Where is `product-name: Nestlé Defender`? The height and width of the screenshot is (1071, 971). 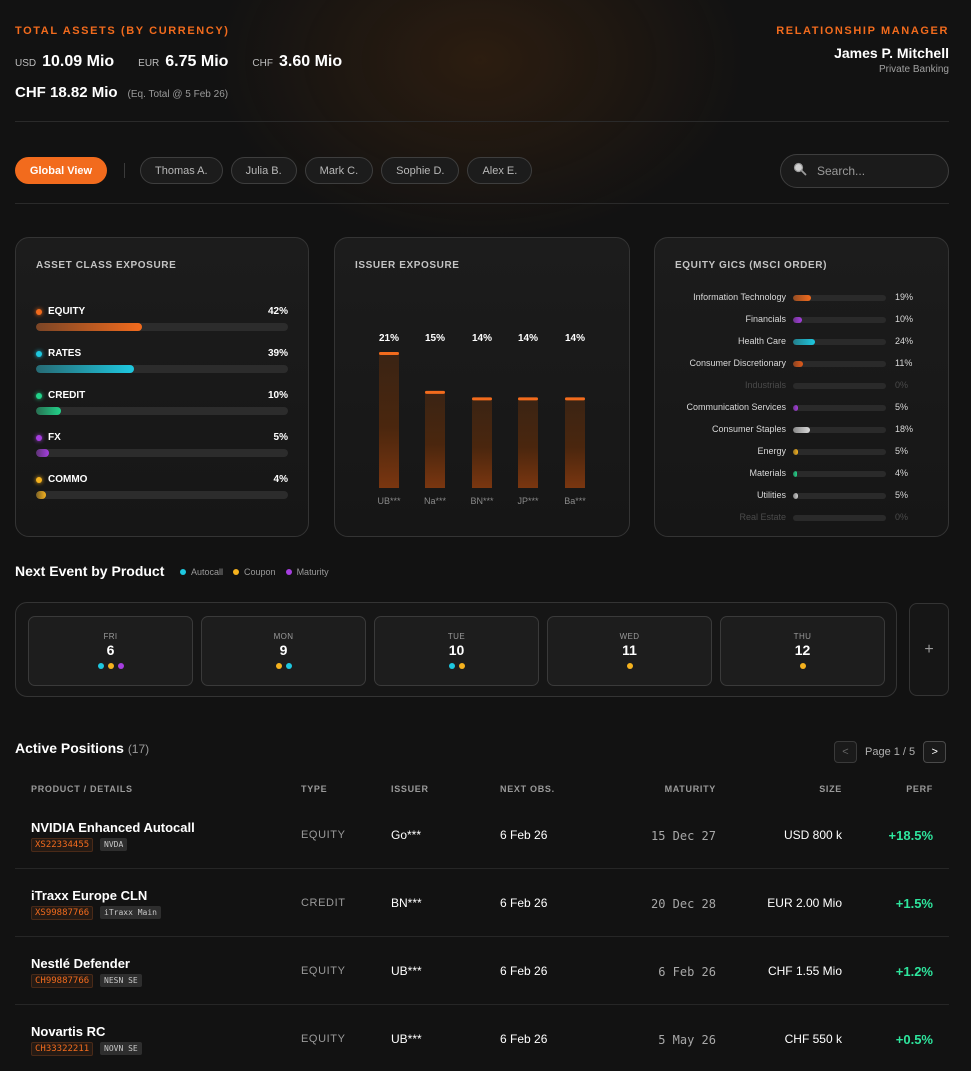 product-name: Nestlé Defender is located at coordinates (80, 963).